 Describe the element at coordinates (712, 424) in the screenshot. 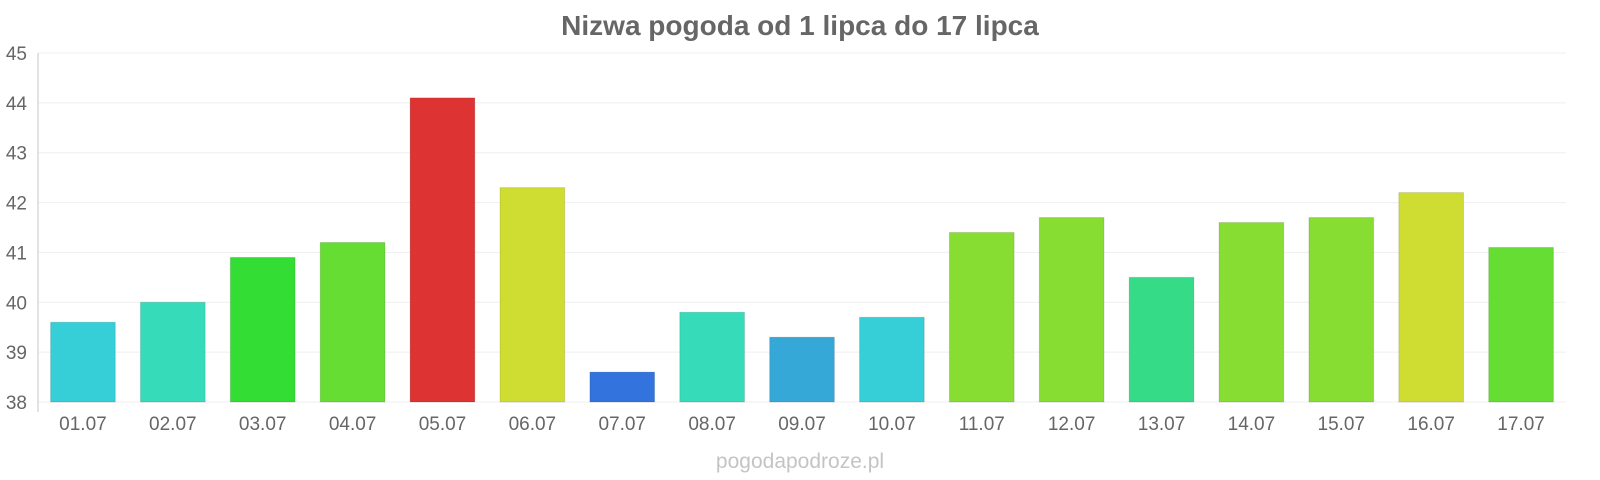

I see `x-tick-label: 08.07` at that location.